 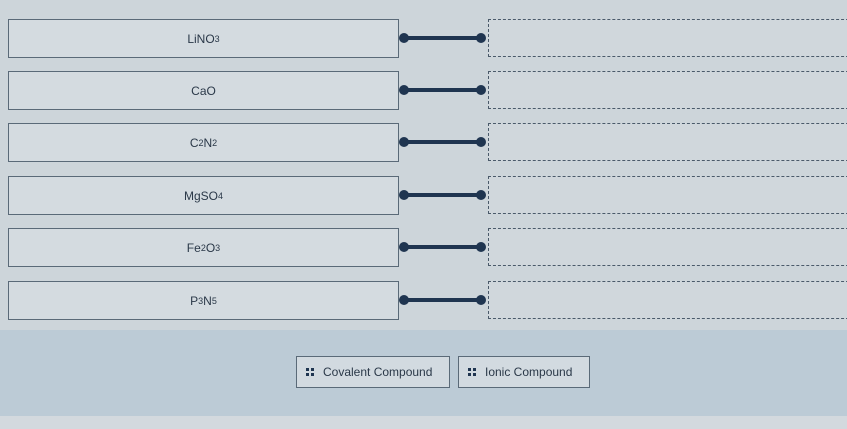 I want to click on formula-subscript: 4, so click(x=221, y=195).